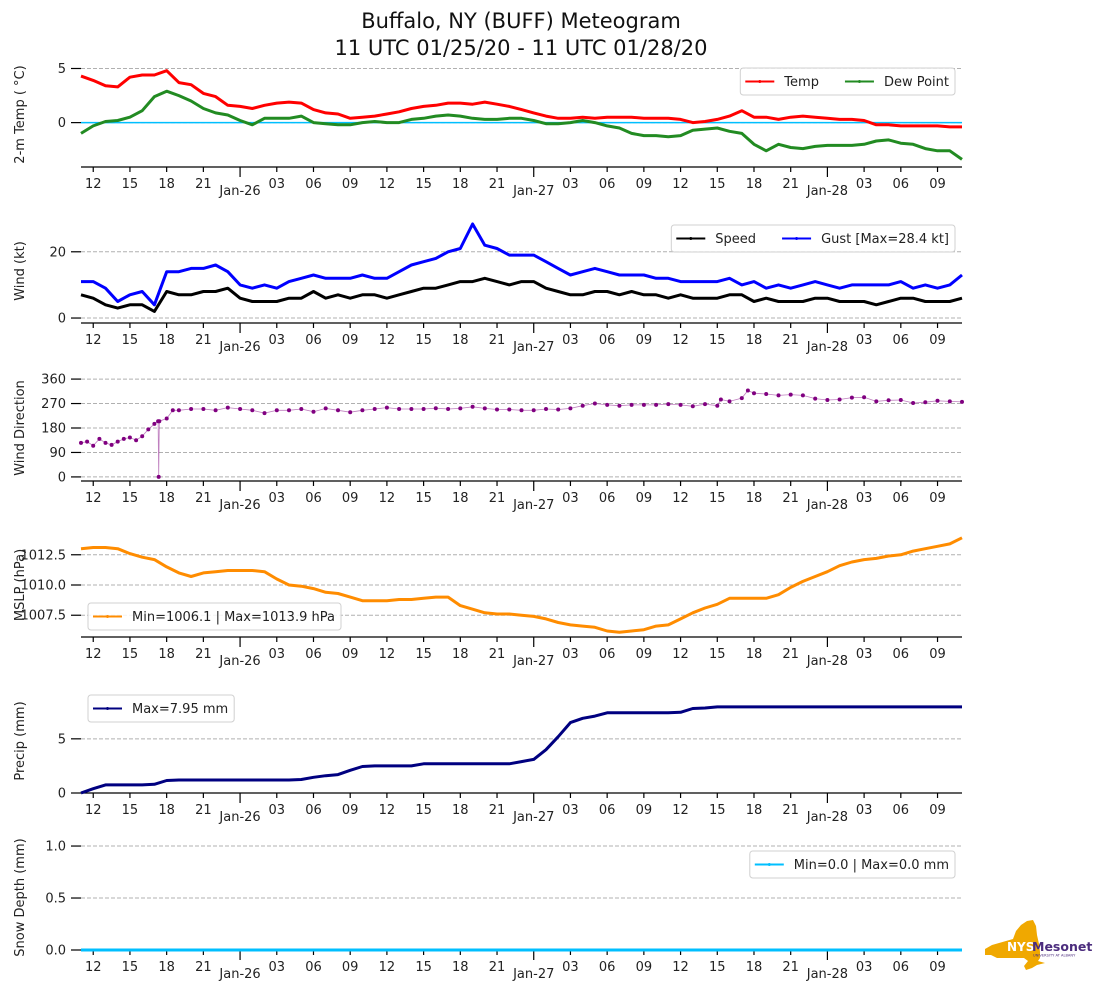 The image size is (1094, 1001). Describe the element at coordinates (916, 82) in the screenshot. I see `legend-label: Dew Point` at that location.